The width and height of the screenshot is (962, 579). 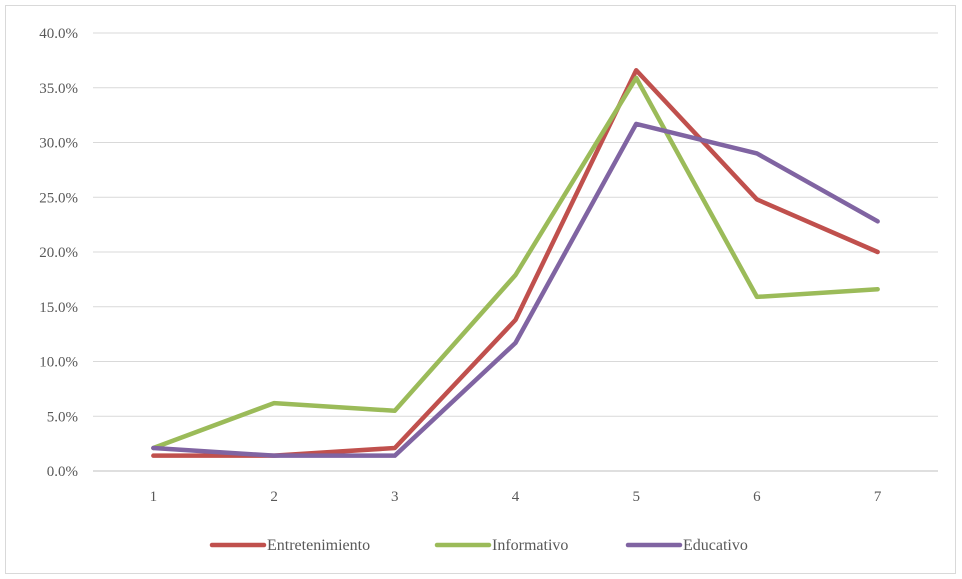 I want to click on legend: Entretenimiento Informativo Educativo, so click(x=478, y=545).